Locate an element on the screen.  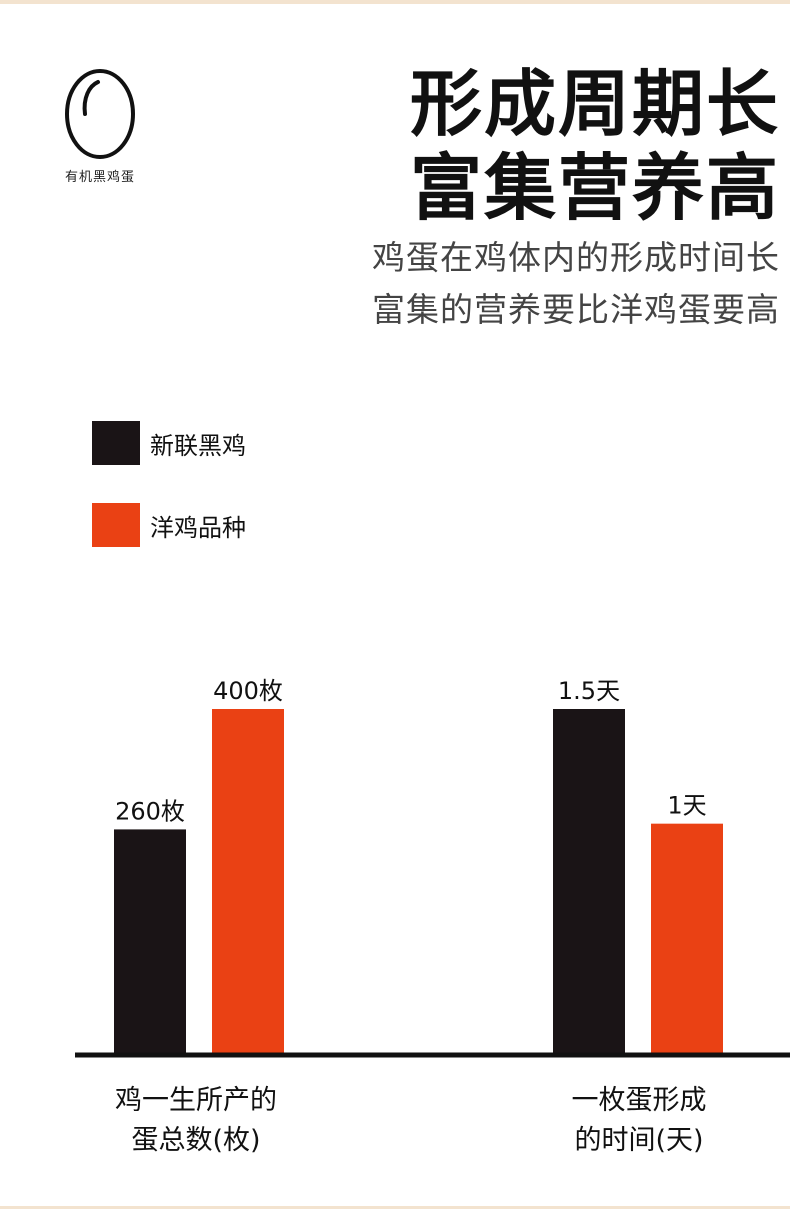
headline: 形成周期长 富集营养高 is located at coordinates (595, 146).